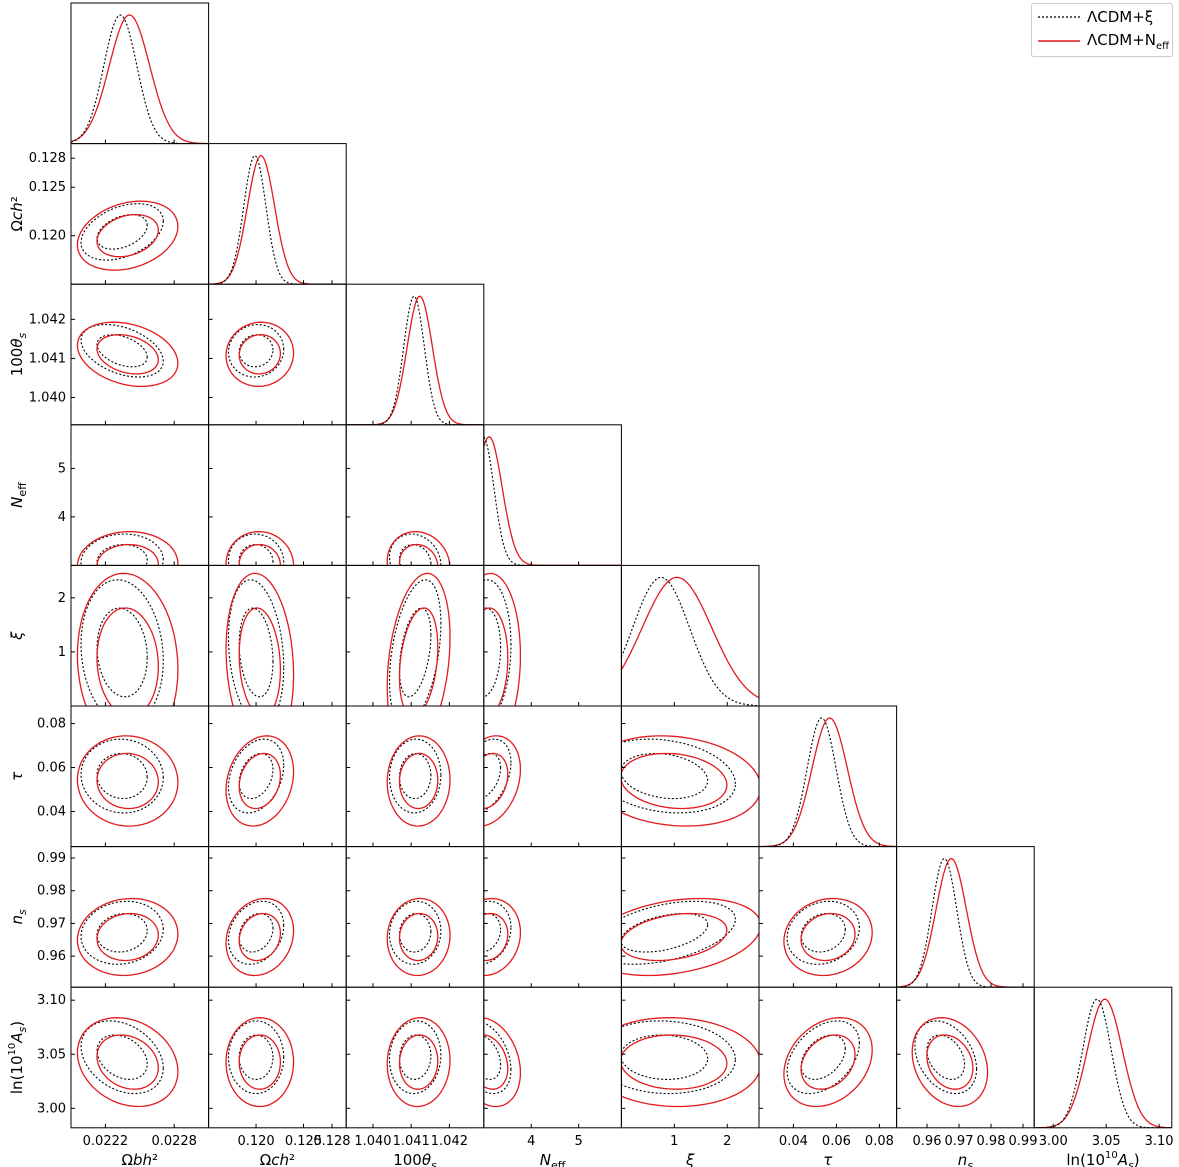  I want to click on panel-ns-obh2, so click(140, 917).